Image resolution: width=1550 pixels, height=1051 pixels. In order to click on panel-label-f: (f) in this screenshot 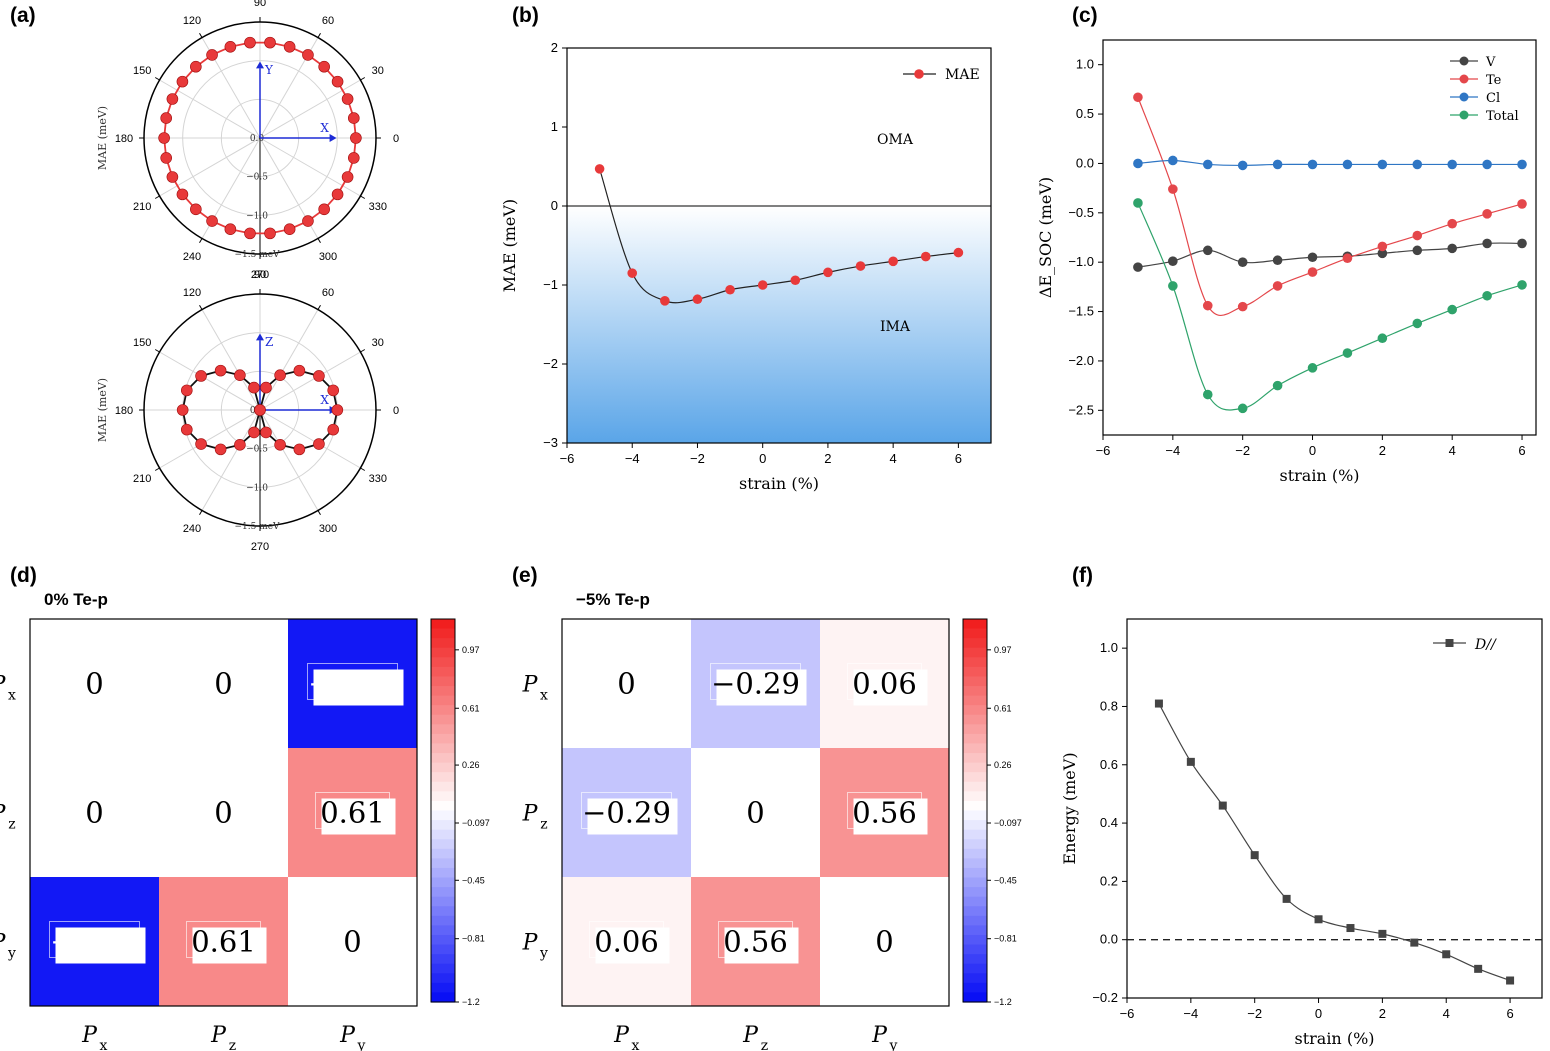, I will do `click(1082, 575)`.